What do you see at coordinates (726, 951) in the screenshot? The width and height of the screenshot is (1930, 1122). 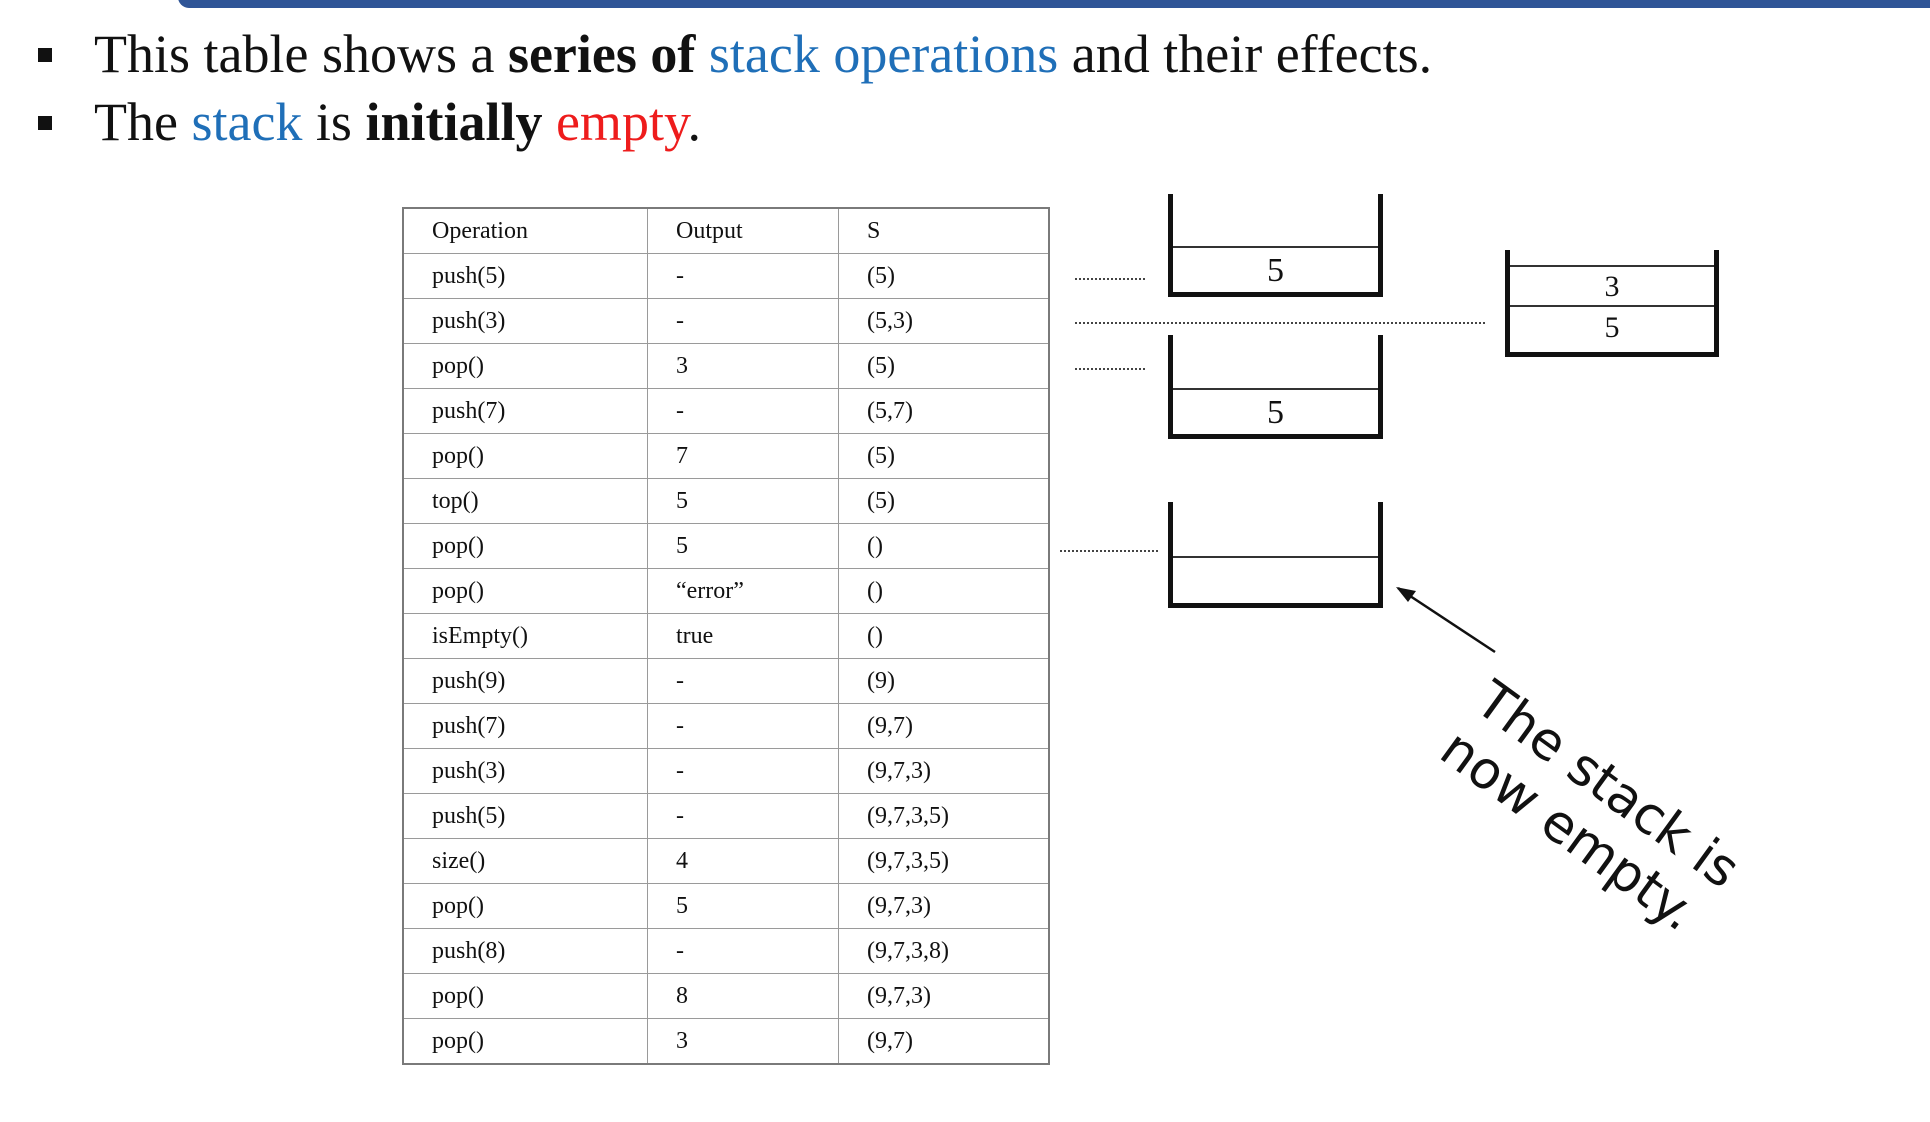 I see `table-row: push(8) - (9,7,3,8)` at bounding box center [726, 951].